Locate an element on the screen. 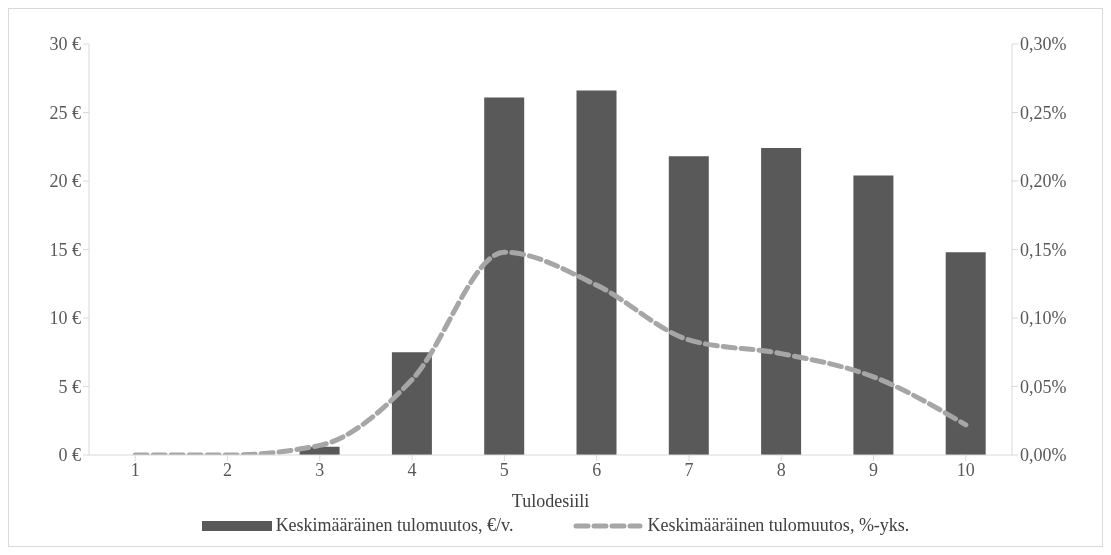  x-tick-label: 9 is located at coordinates (874, 469).